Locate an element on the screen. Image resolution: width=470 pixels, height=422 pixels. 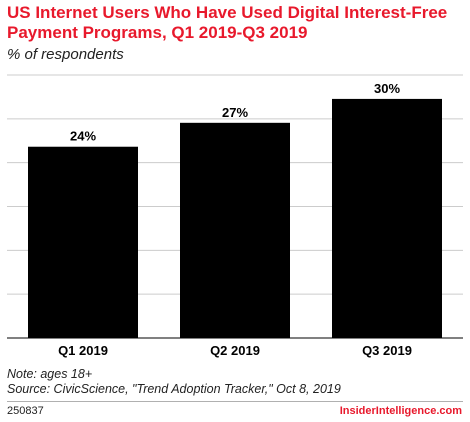
chart-subtitle: % of respondents is located at coordinates (65, 54).